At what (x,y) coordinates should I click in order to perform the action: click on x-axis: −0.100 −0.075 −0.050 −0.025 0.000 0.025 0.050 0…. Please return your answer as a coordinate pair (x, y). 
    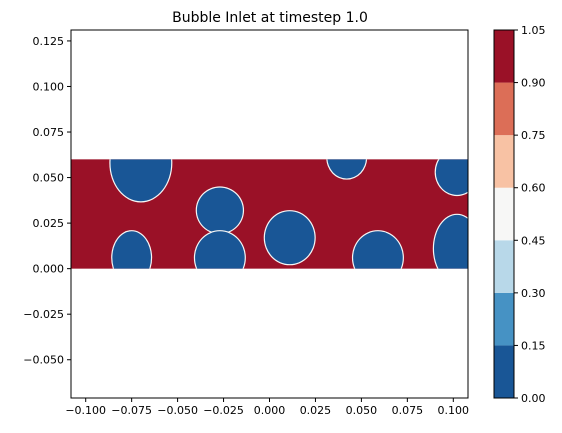
    Looking at the image, I should click on (267, 407).